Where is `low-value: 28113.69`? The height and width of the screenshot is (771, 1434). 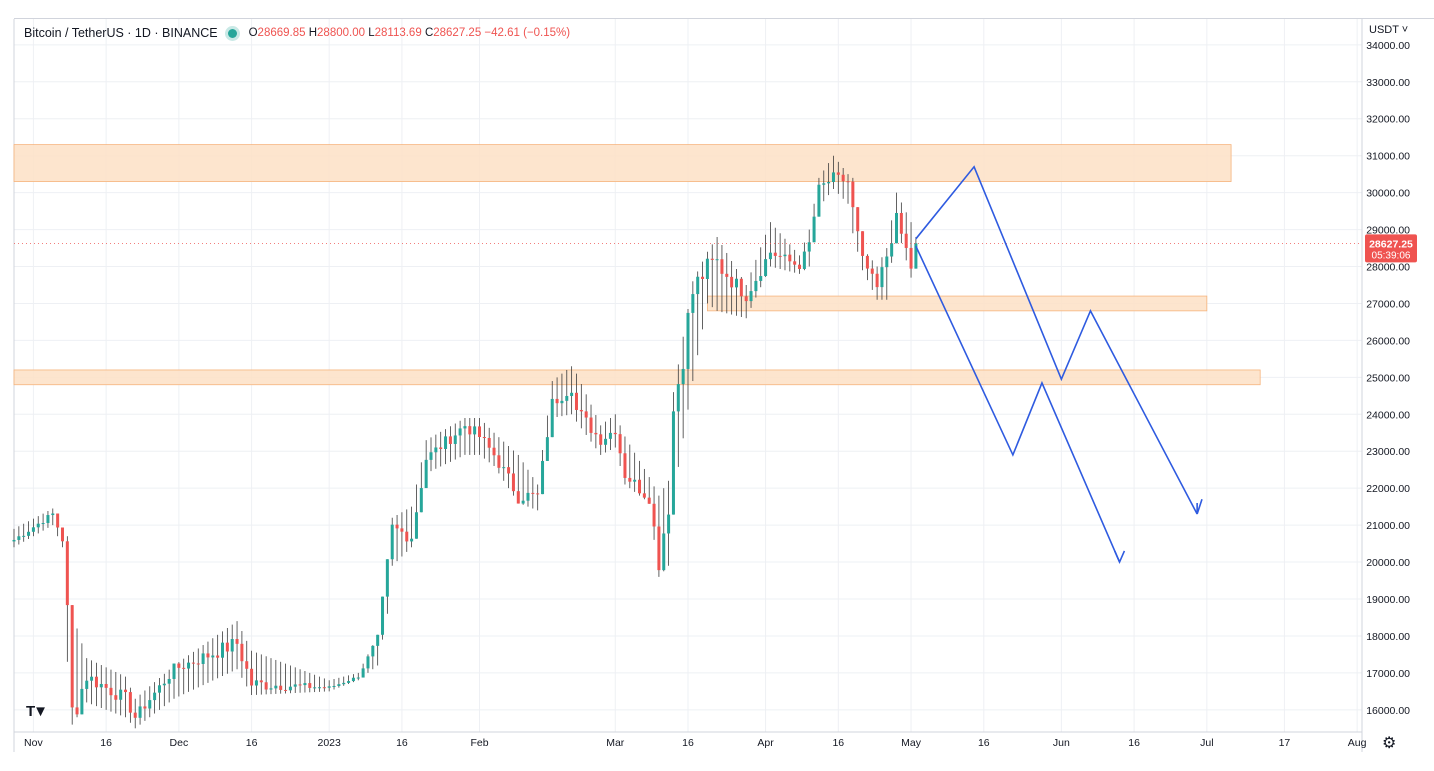
low-value: 28113.69 is located at coordinates (398, 33).